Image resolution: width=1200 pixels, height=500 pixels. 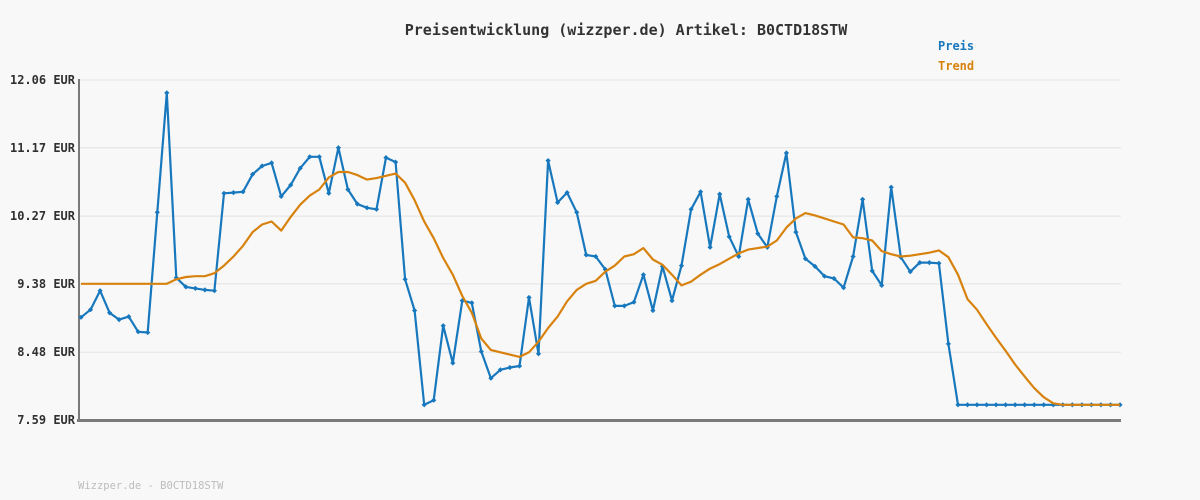 I want to click on legend-item-preis: Preis, so click(x=956, y=46).